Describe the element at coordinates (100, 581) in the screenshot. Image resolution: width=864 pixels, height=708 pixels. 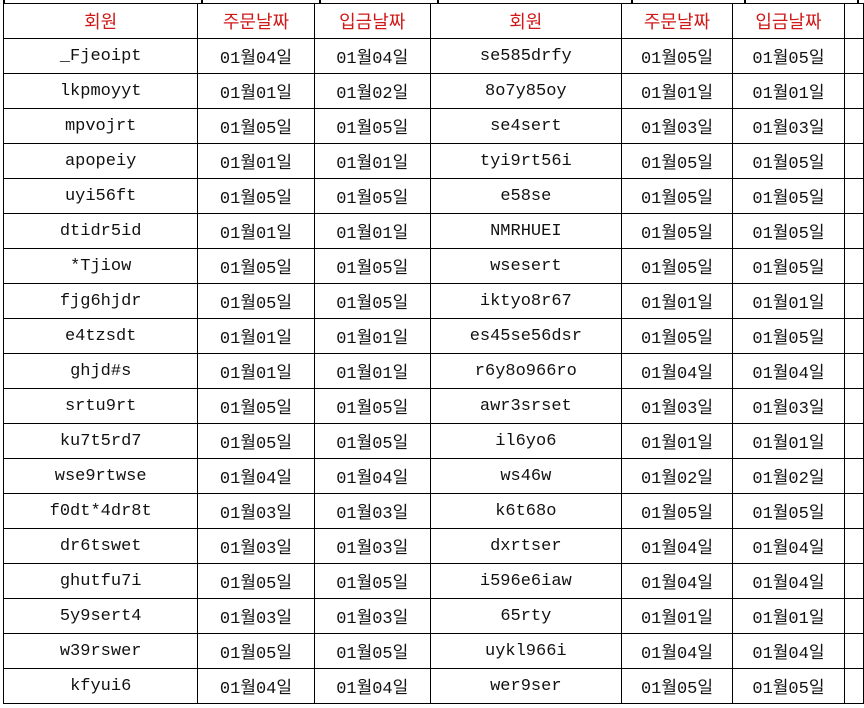
I see `member-cell: ghutfu7i` at that location.